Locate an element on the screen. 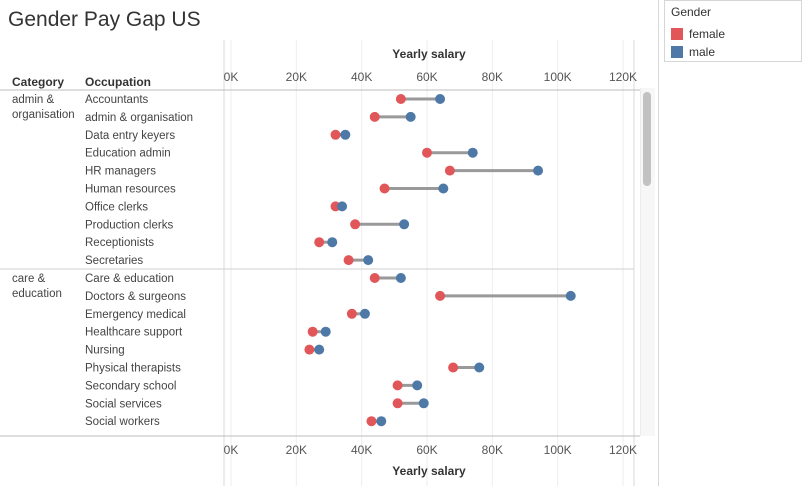 The width and height of the screenshot is (803, 486). x-tick-label-bottom: 60K is located at coordinates (426, 450).